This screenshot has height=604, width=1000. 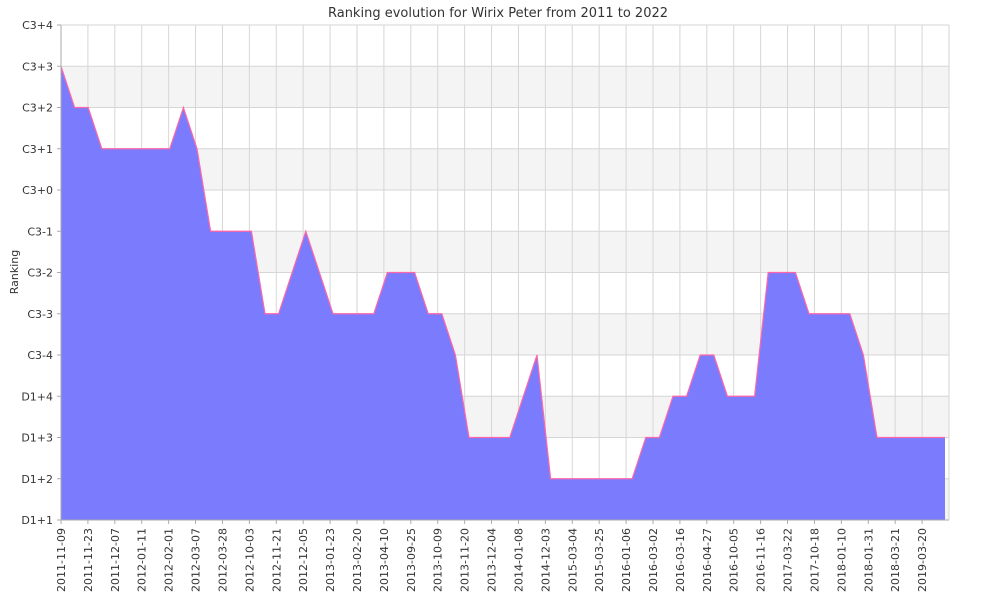 I want to click on x-tick-label: 2011-11-09, so click(x=61, y=560).